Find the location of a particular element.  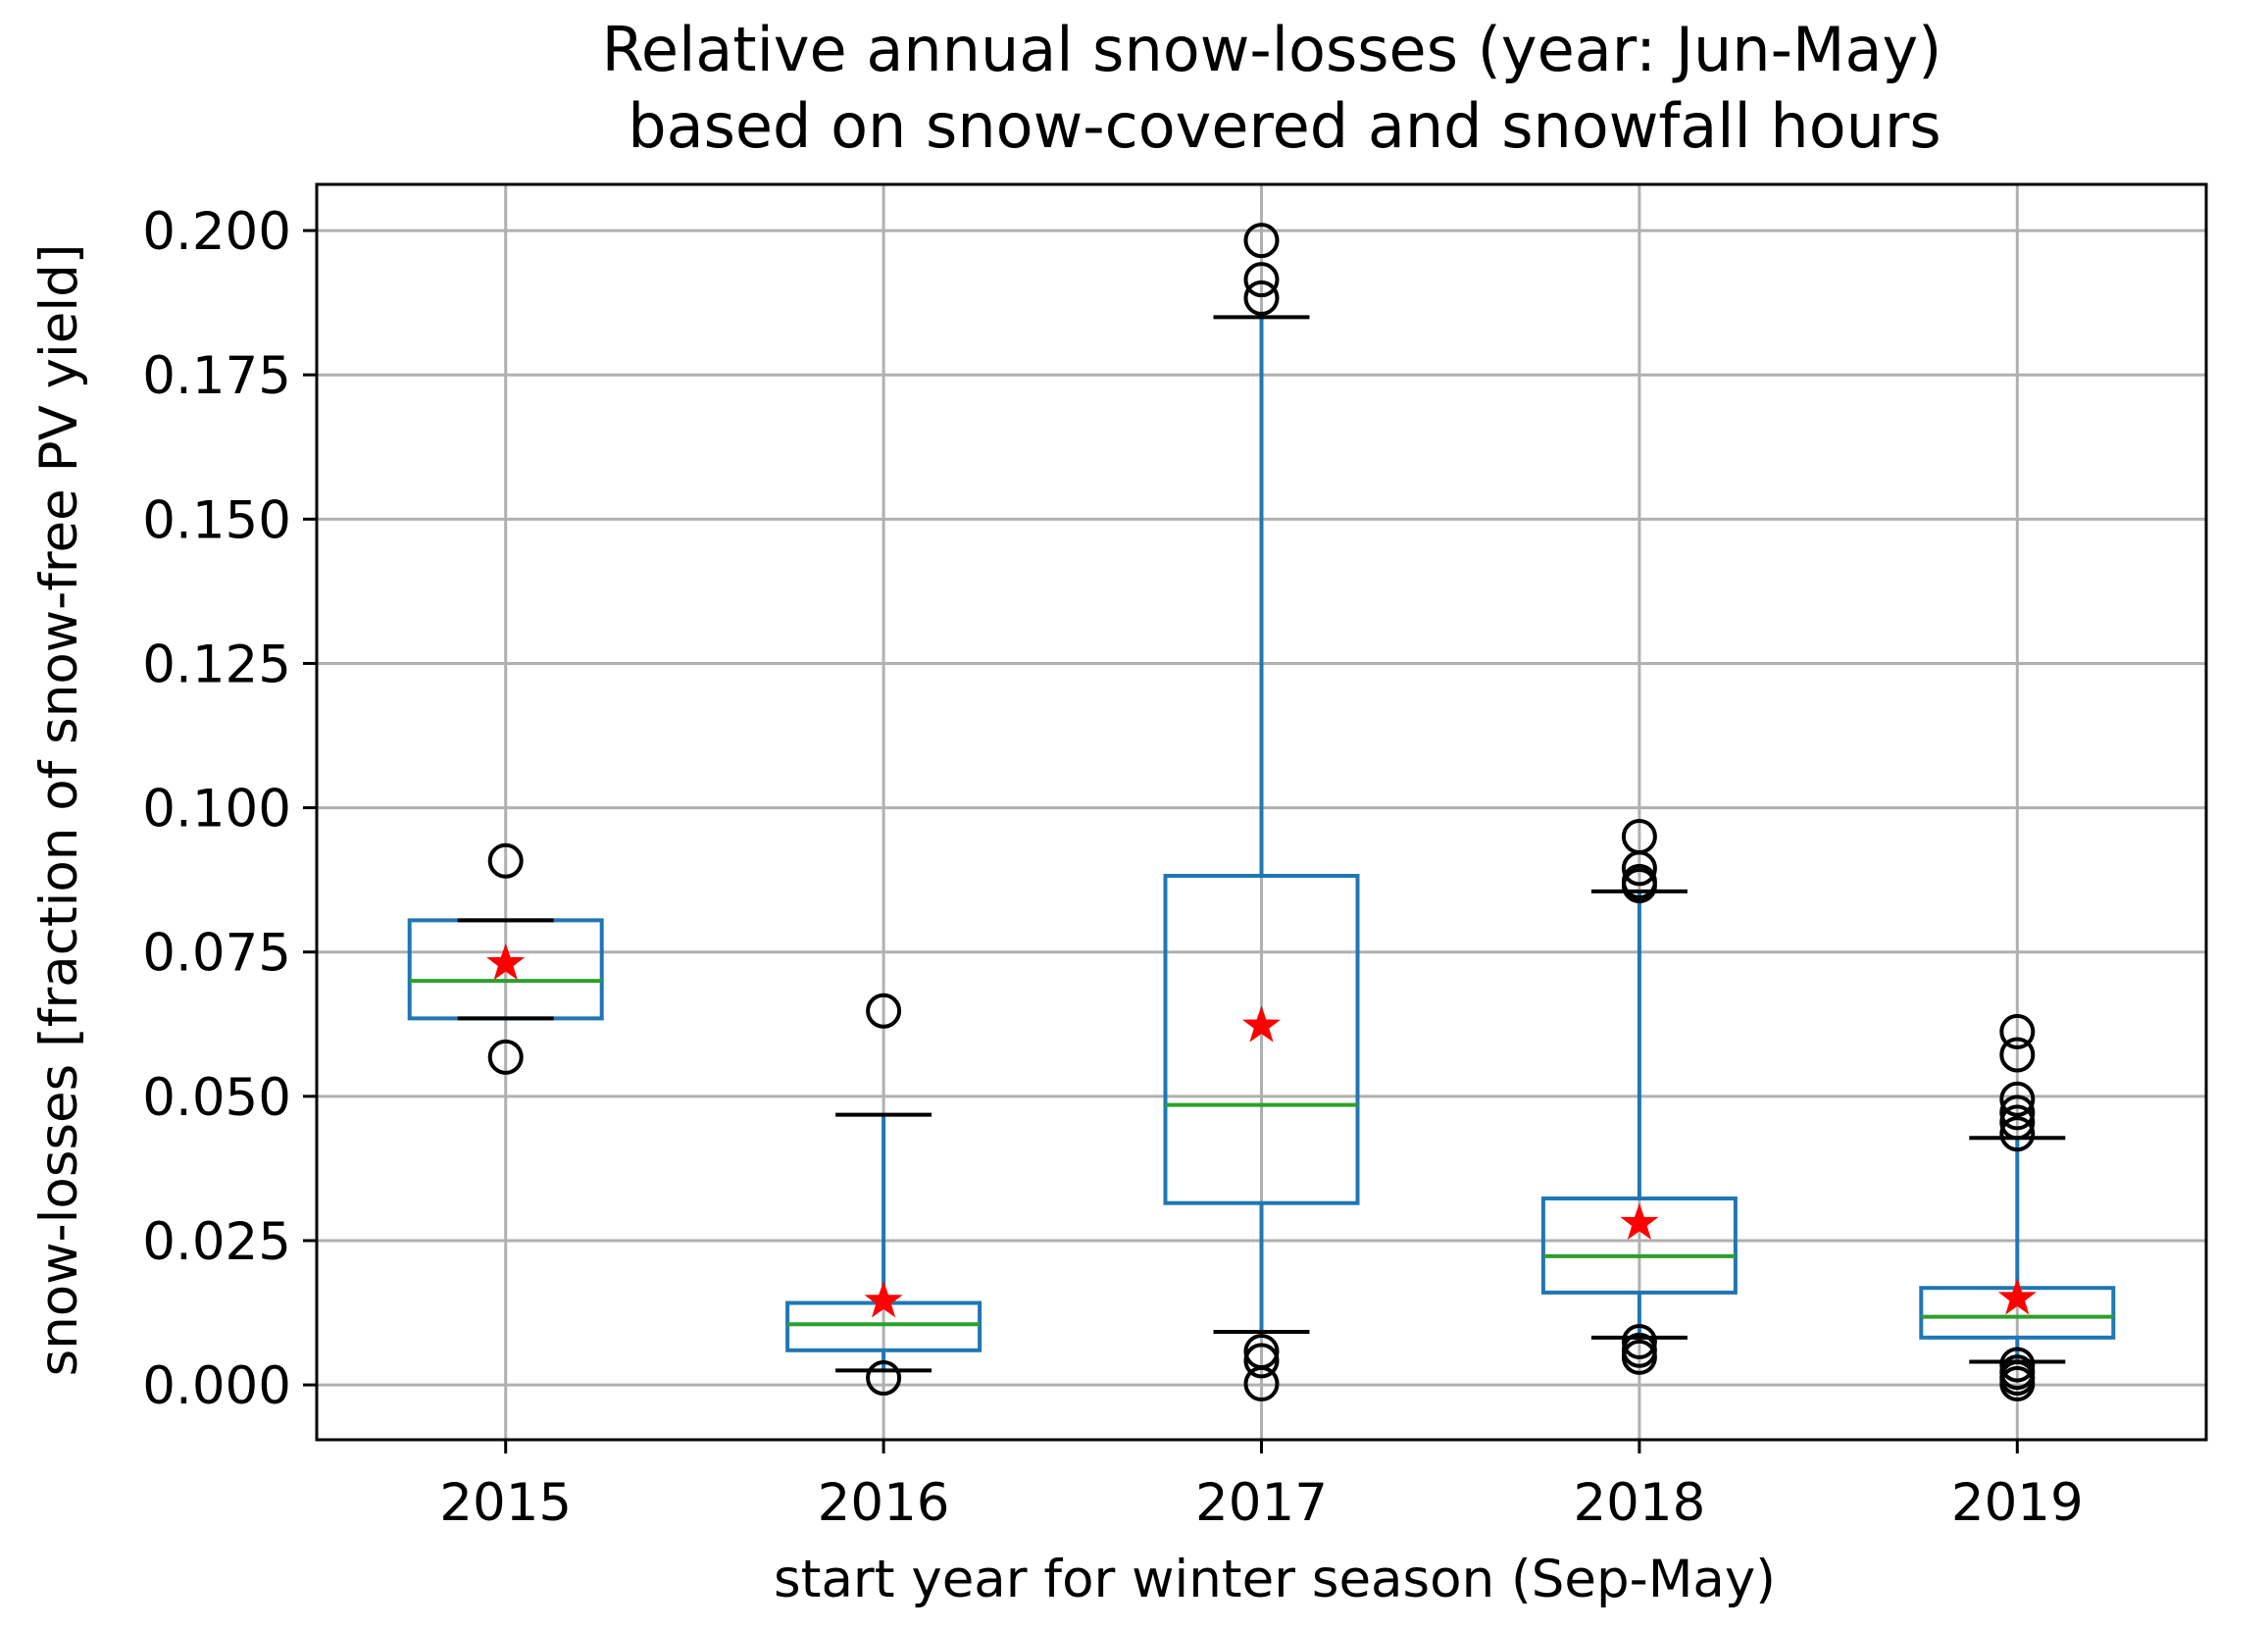

y-tick-label: 0.125 is located at coordinates (216, 665).